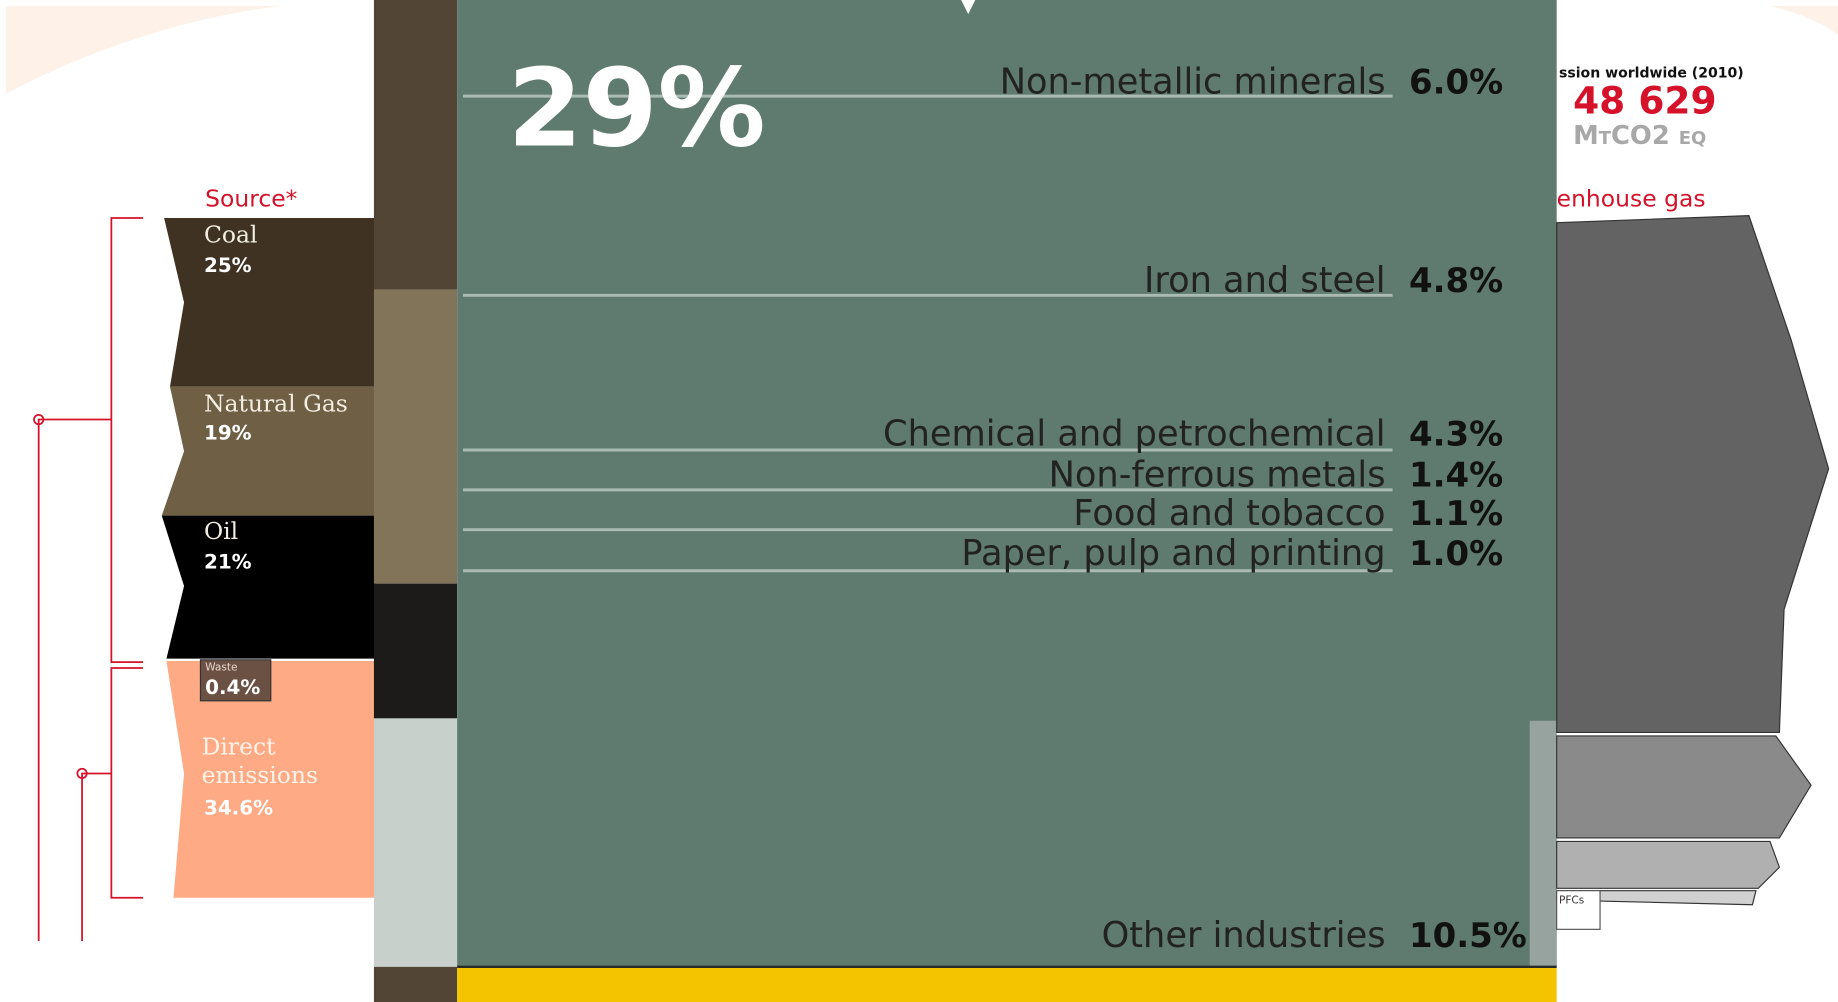  Describe the element at coordinates (1456, 475) in the screenshot. I see `sector-value: 1.4%` at that location.